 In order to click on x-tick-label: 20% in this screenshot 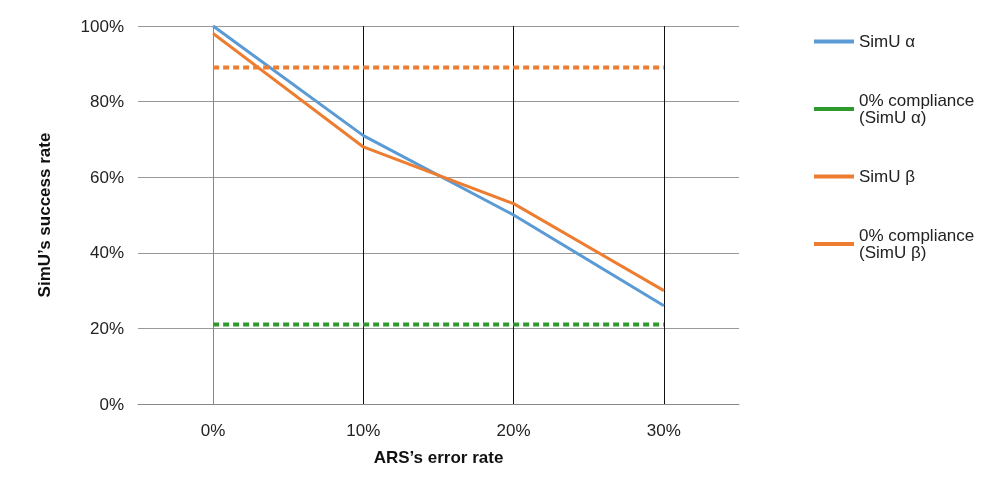, I will do `click(513, 430)`.